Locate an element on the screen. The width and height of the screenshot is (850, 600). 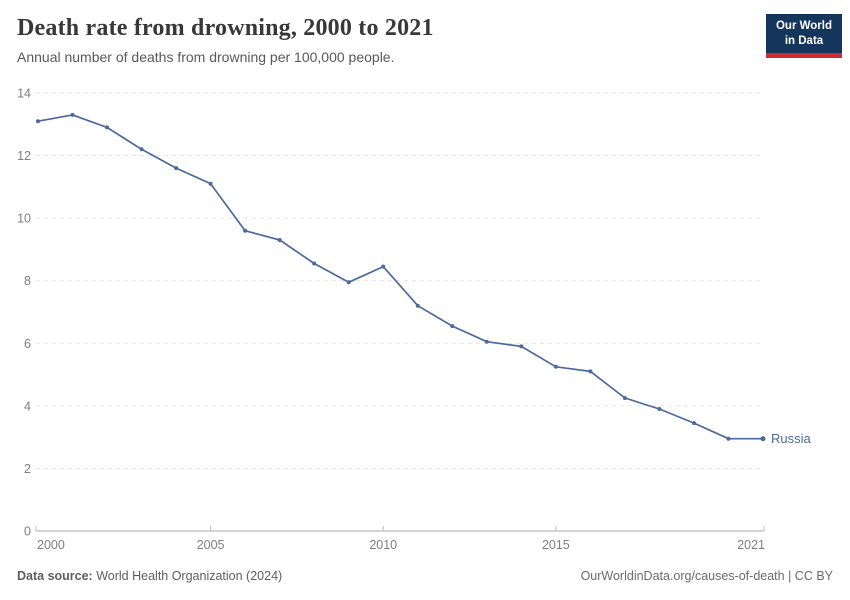
y-axis-tick-label: 0 is located at coordinates (27, 532).